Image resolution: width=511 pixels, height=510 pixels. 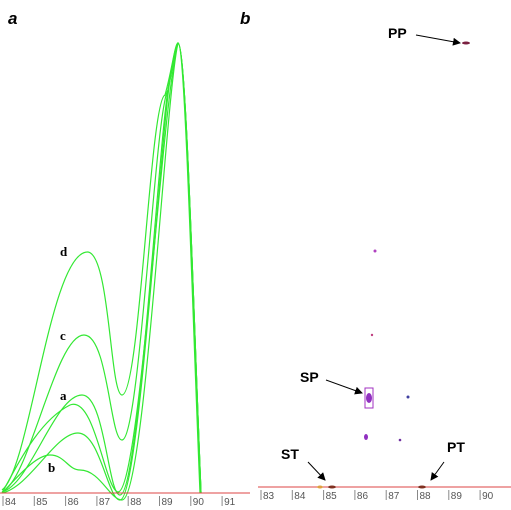 I want to click on annotation: SP, so click(x=309, y=377).